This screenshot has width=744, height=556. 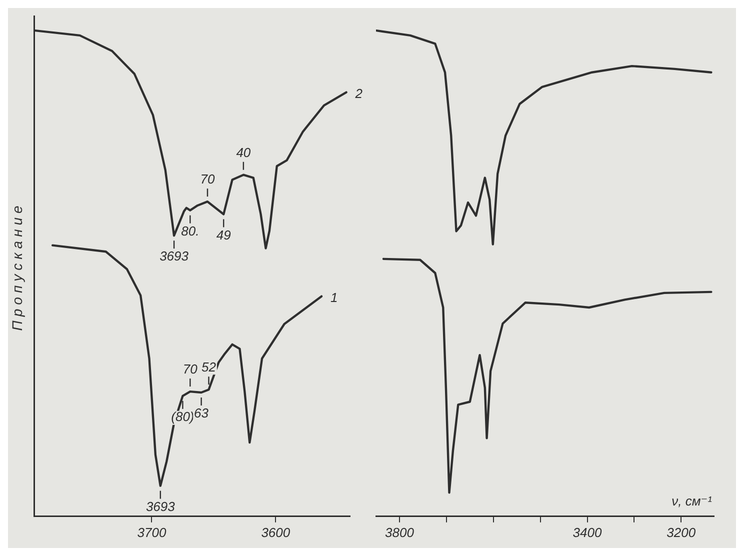 What do you see at coordinates (400, 532) in the screenshot?
I see `x-tick-label: 3800` at bounding box center [400, 532].